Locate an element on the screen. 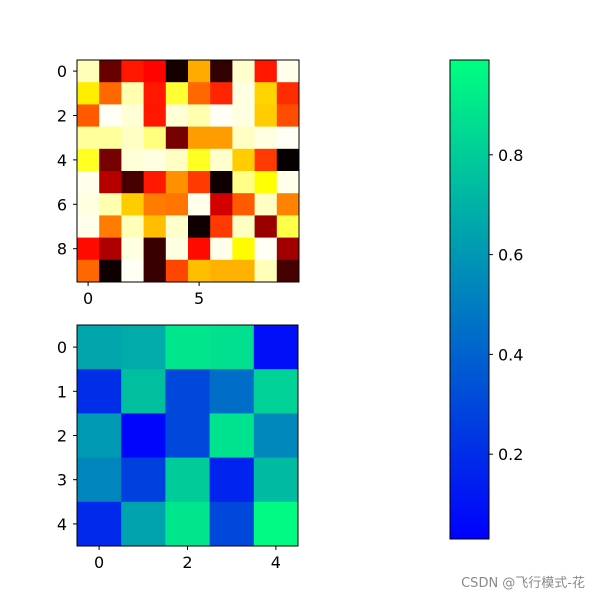 The image size is (600, 600). winter-cell-r3-c1 is located at coordinates (143, 480).